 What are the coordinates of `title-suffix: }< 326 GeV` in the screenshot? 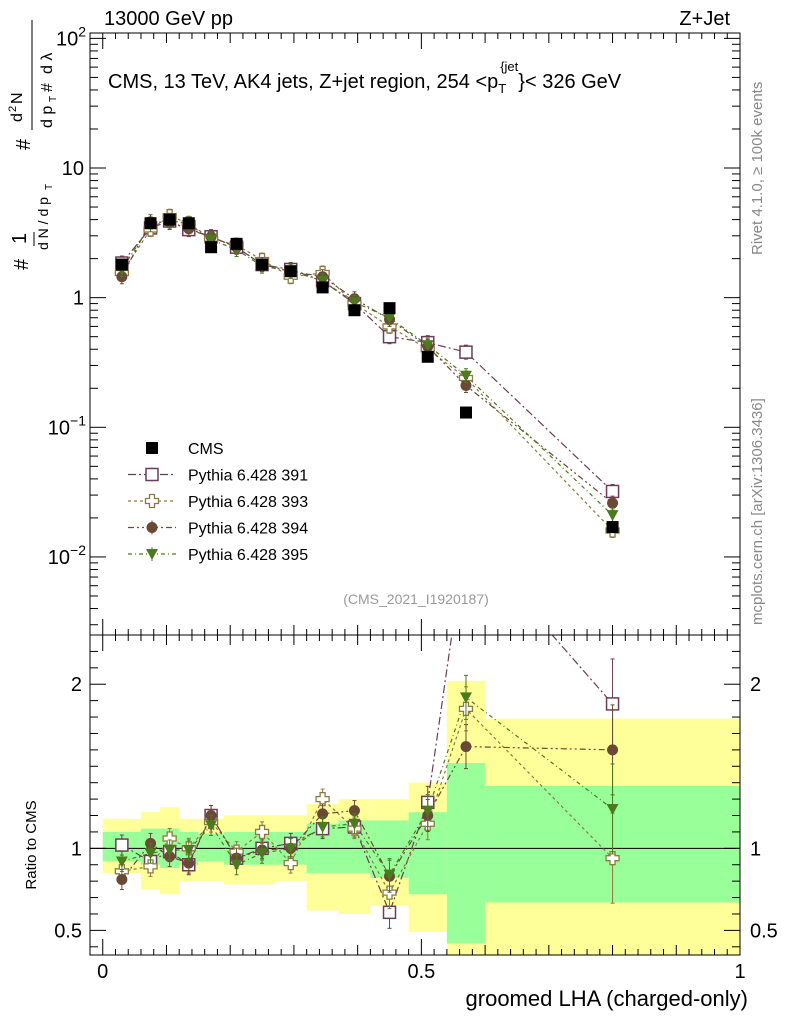 It's located at (570, 82).